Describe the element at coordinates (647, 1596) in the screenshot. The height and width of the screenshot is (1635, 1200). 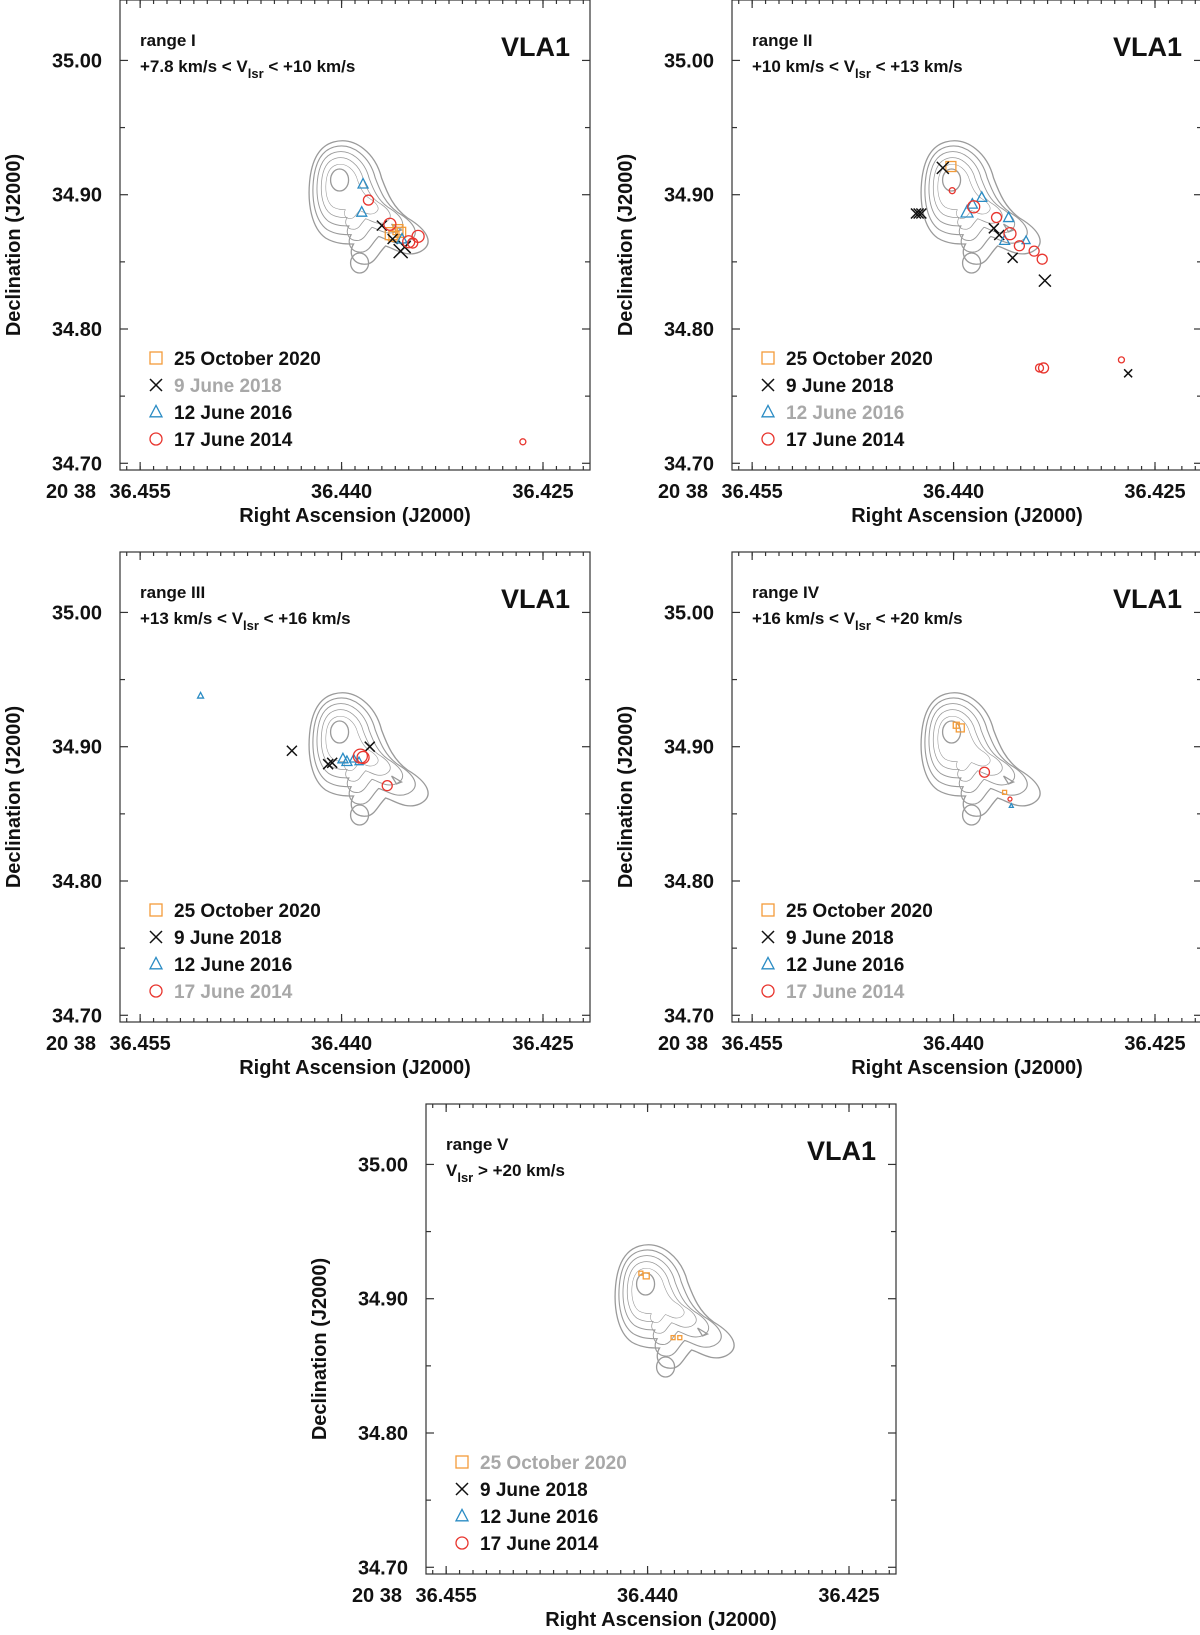
I see `x-tick-label: 36.440` at that location.